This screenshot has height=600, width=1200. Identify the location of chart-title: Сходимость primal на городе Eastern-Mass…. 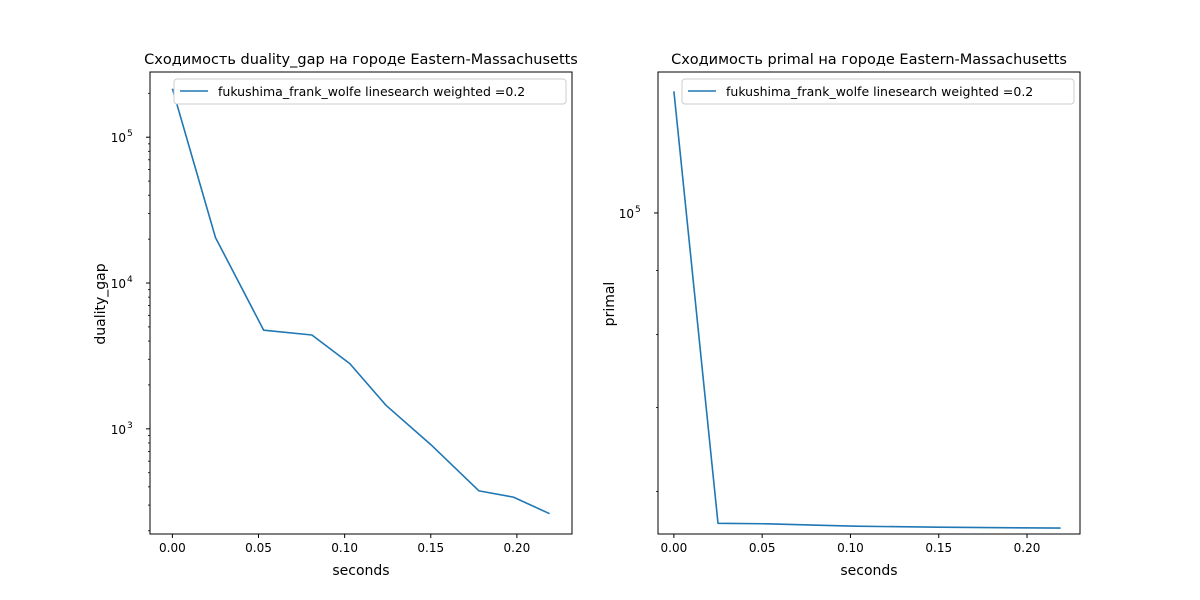
(869, 60).